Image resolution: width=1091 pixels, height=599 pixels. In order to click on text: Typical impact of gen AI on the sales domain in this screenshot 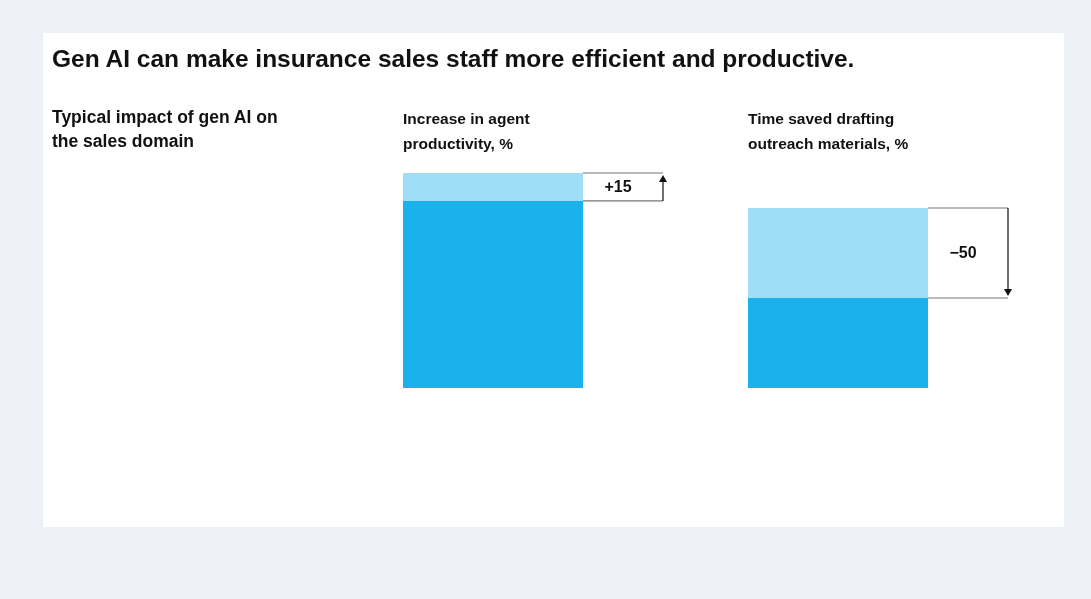, I will do `click(165, 129)`.